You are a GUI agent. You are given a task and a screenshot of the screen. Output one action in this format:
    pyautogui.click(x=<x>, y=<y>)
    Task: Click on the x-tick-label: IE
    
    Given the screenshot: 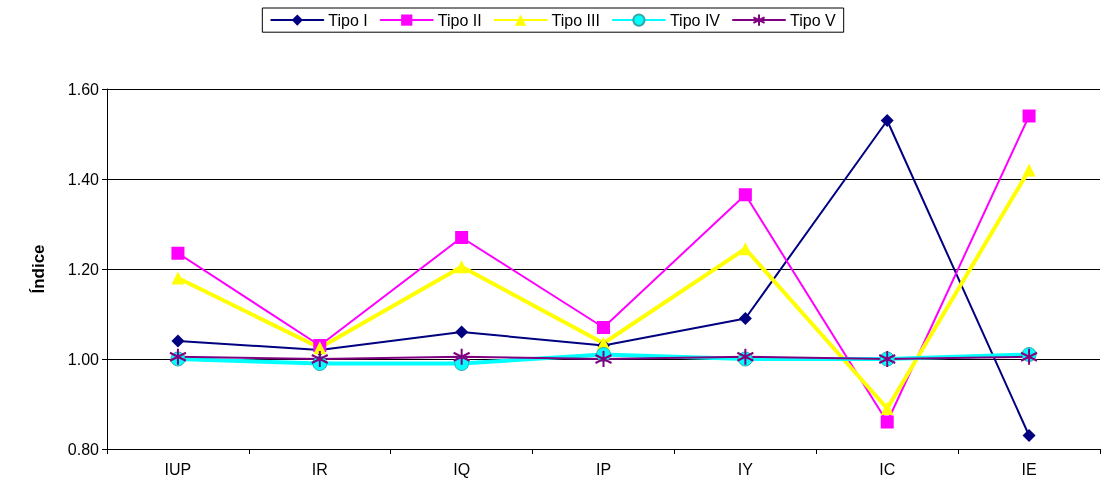 What is the action you would take?
    pyautogui.click(x=1029, y=469)
    